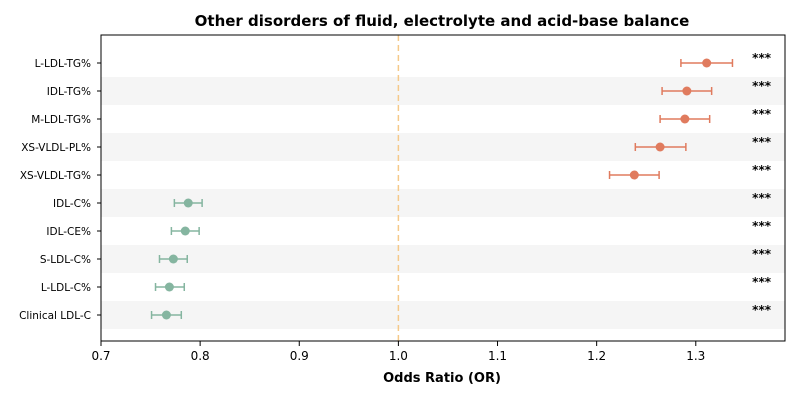  I want to click on forest-row: Clinical LDL-C ***, so click(395, 312).